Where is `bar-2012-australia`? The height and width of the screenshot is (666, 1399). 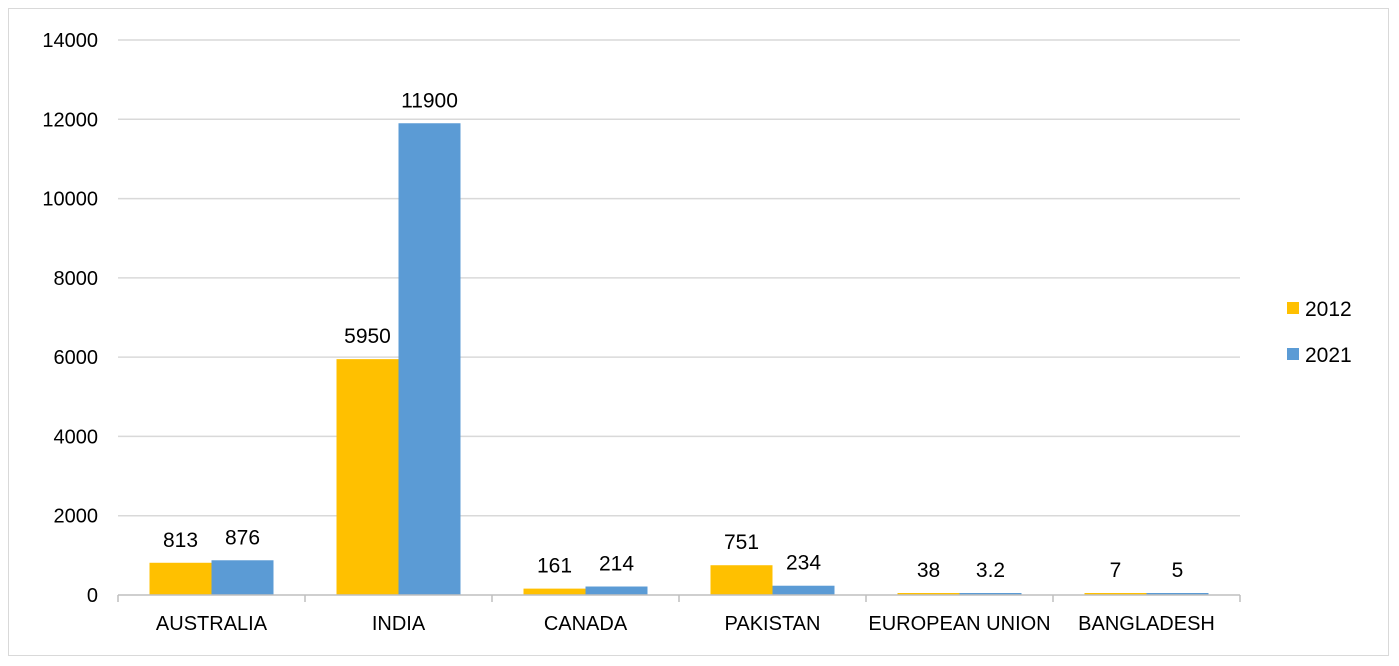 bar-2012-australia is located at coordinates (180, 578).